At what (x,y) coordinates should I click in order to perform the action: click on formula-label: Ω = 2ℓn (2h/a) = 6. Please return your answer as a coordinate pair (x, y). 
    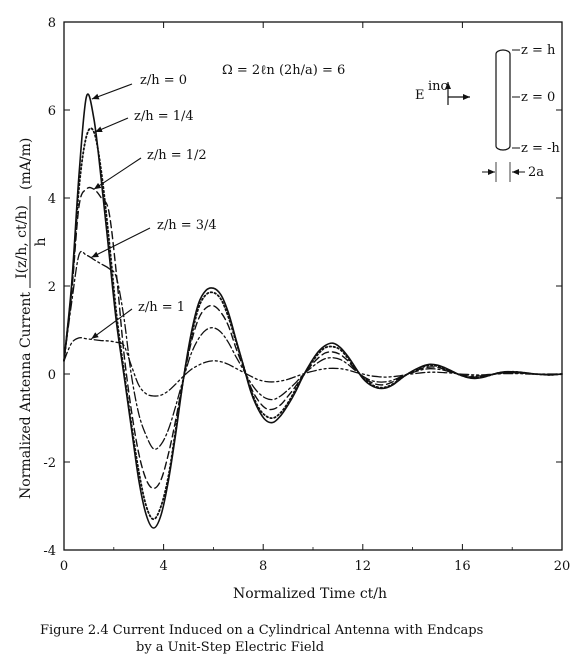
    Looking at the image, I should click on (283, 70).